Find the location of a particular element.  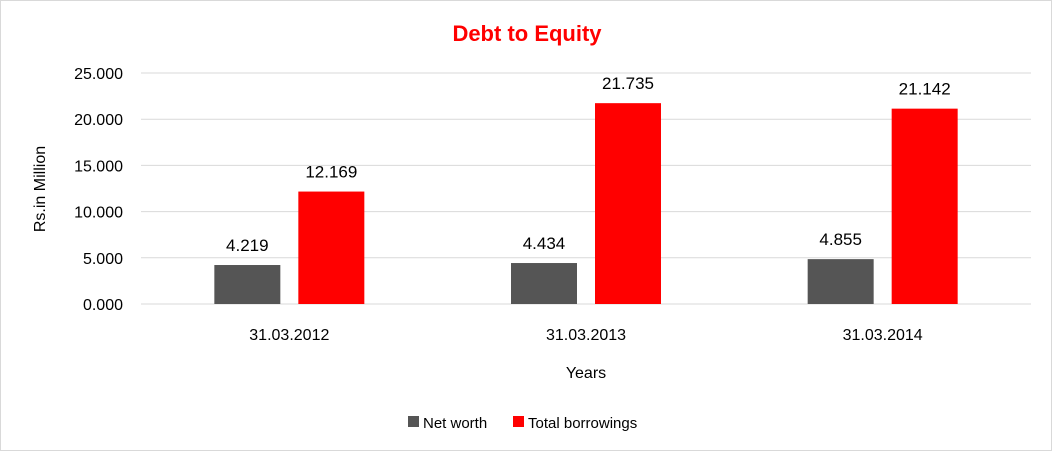

y-tick-label: 20.000 is located at coordinates (98, 120).